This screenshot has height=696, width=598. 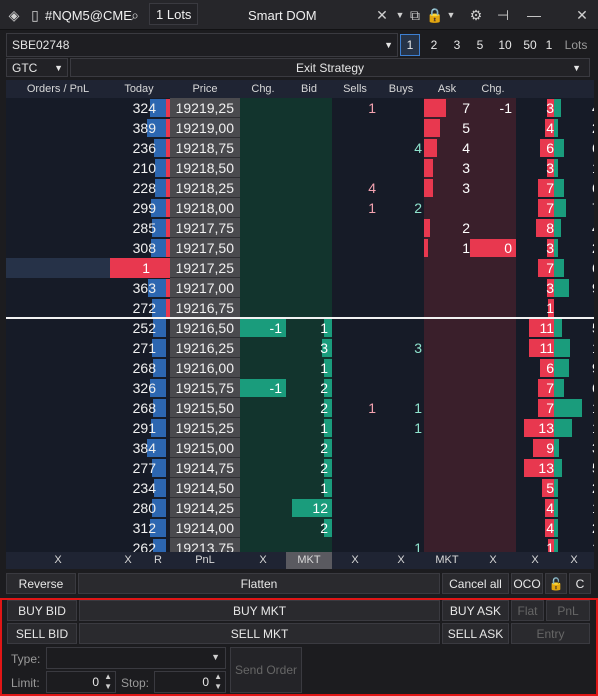 What do you see at coordinates (259, 633) in the screenshot?
I see `sell-mkt-button: SELL MKT` at bounding box center [259, 633].